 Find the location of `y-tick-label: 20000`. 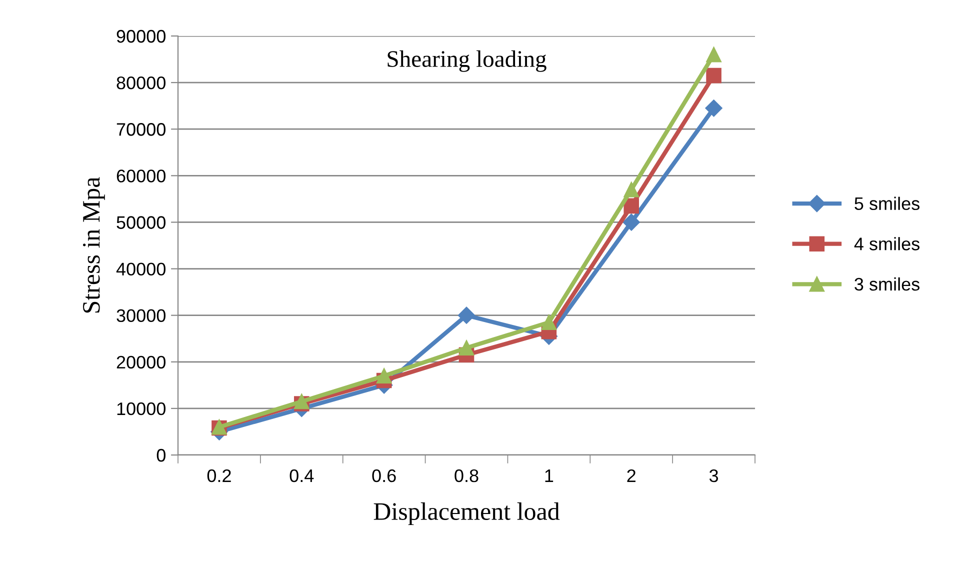

y-tick-label: 20000 is located at coordinates (141, 362).